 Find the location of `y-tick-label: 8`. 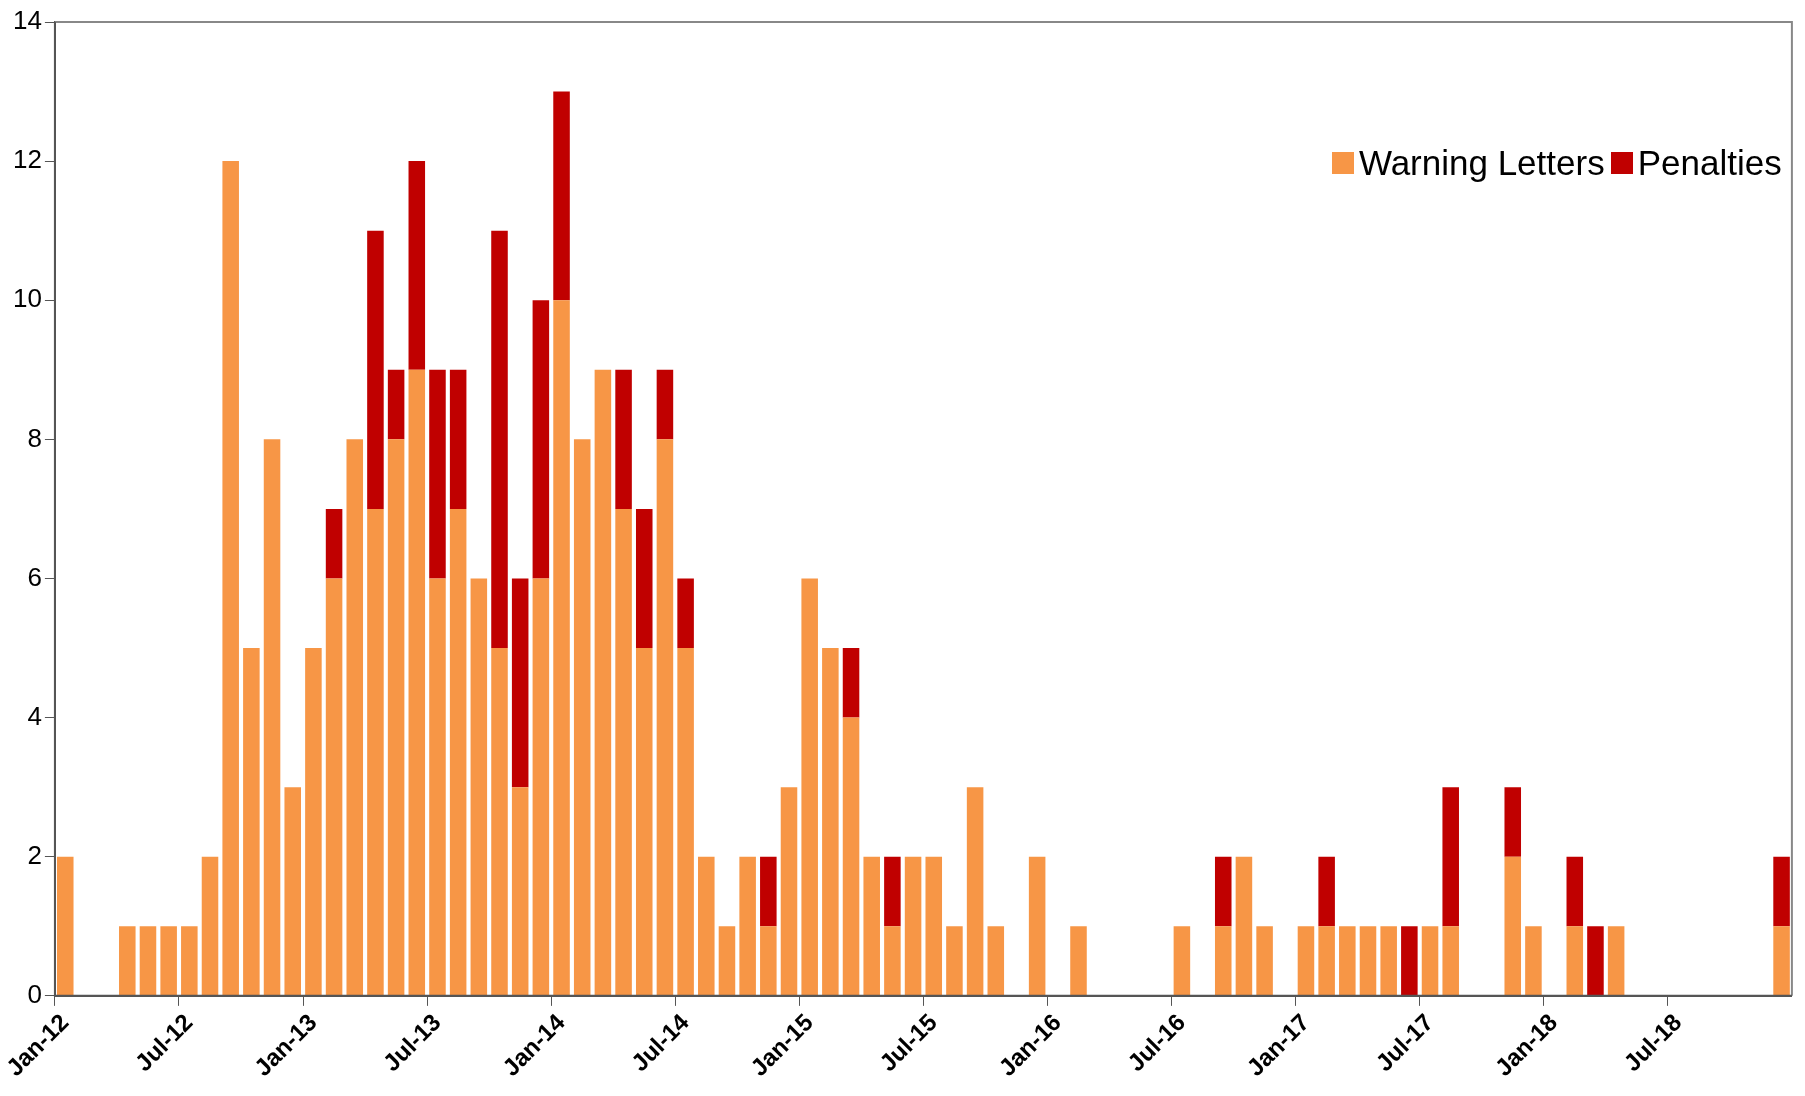

y-tick-label: 8 is located at coordinates (34, 437).